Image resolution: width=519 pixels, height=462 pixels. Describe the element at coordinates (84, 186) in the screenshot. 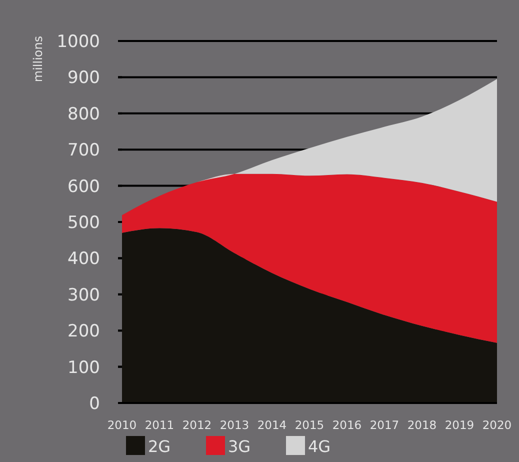

I see `y-tick-label: 600` at that location.